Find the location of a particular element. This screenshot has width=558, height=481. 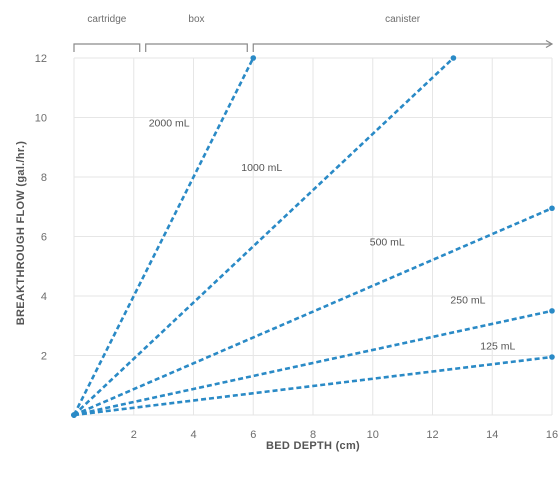

series-label-250-ml: 250 mL is located at coordinates (467, 300).